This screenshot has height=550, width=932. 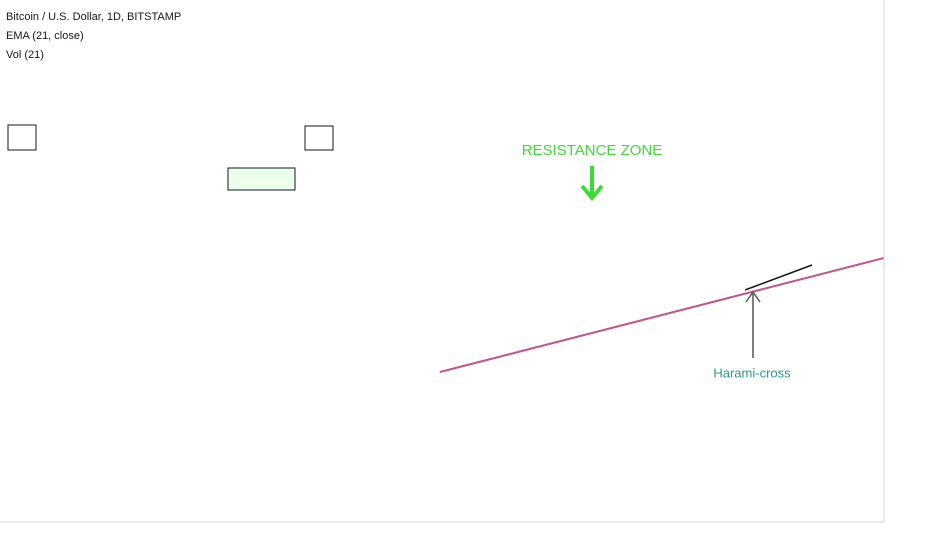 I want to click on indicator-label: Vol (21), so click(x=25, y=55).